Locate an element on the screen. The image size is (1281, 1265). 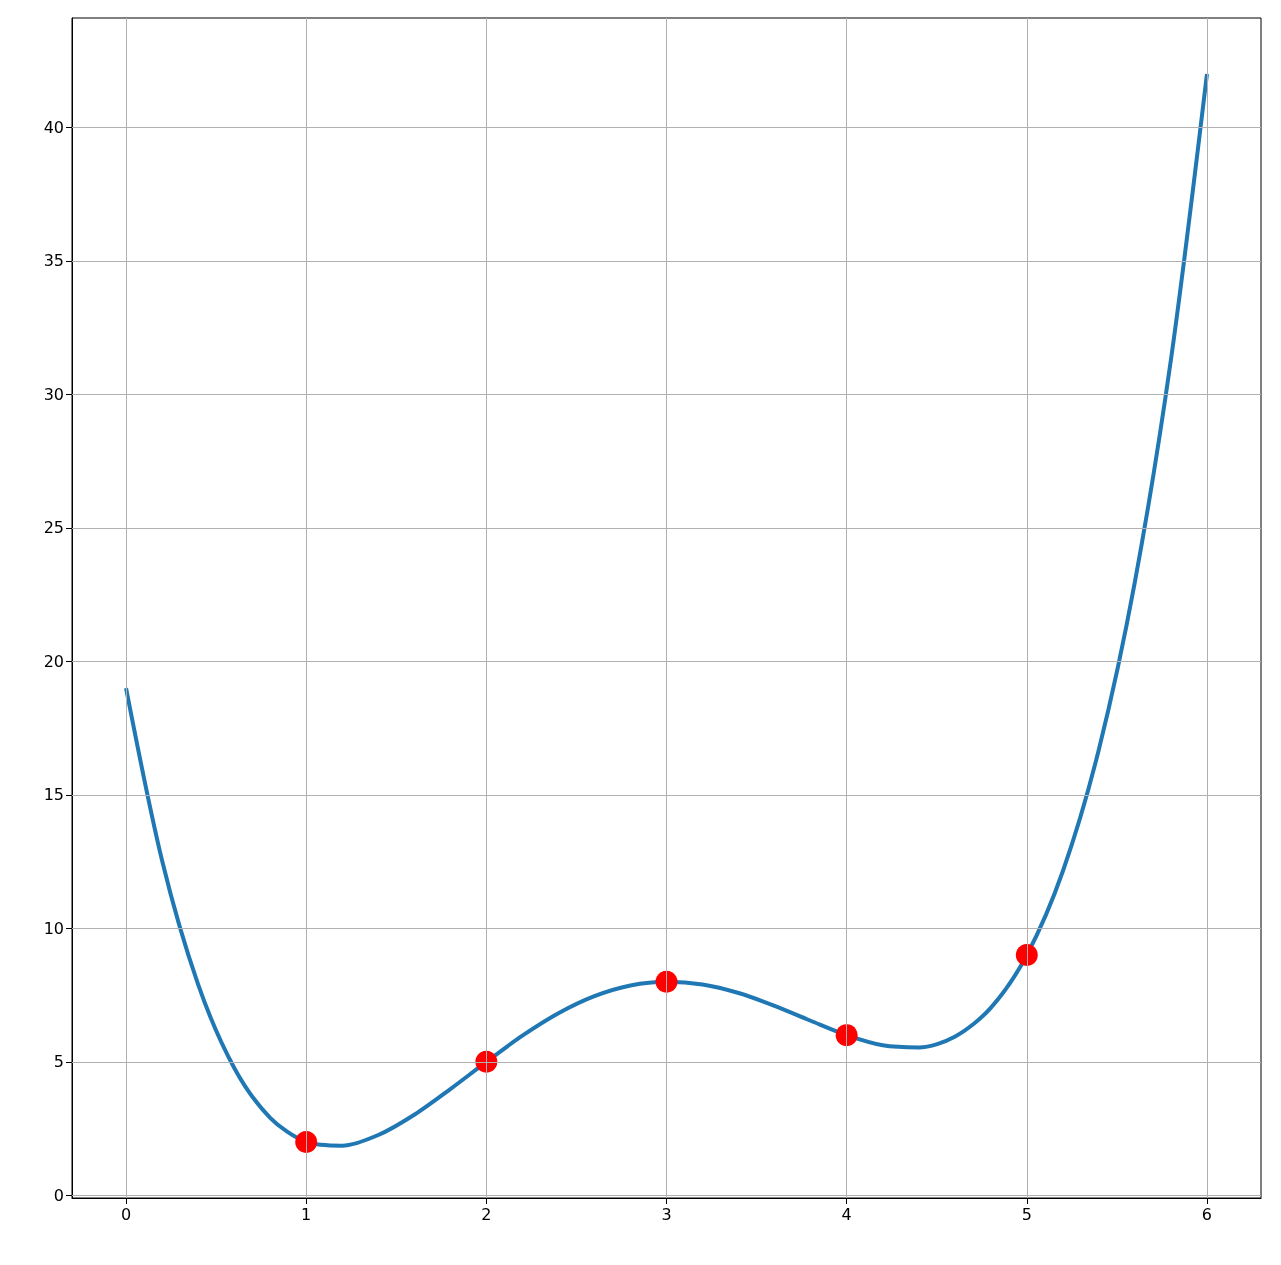
y-tick-label: 30 is located at coordinates (53, 394).